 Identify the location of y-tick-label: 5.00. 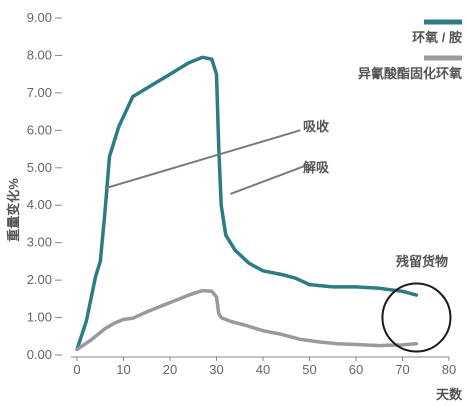
(39, 167).